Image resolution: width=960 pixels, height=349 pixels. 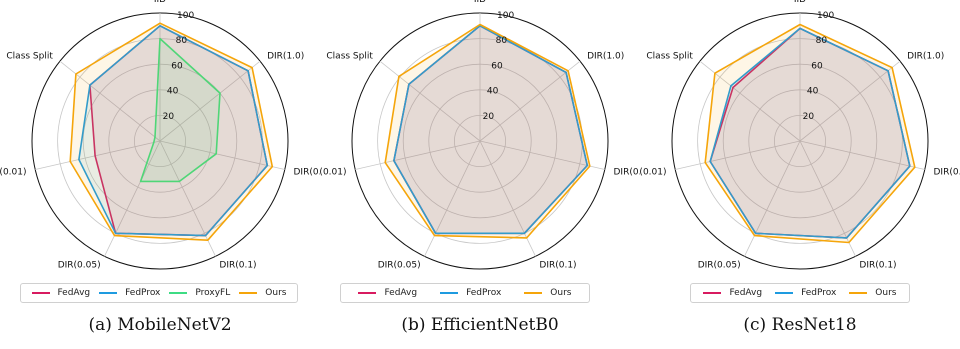 I want to click on chart-caption: (c) ResNet18, so click(x=800, y=325).